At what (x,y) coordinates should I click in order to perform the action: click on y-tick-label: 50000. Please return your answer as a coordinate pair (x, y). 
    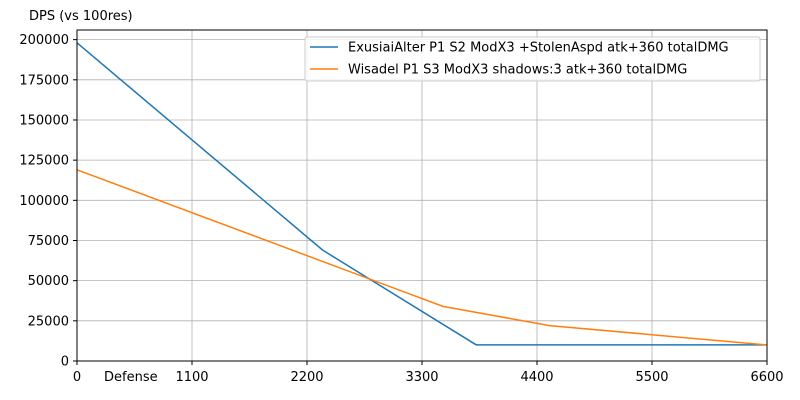
    Looking at the image, I should click on (48, 281).